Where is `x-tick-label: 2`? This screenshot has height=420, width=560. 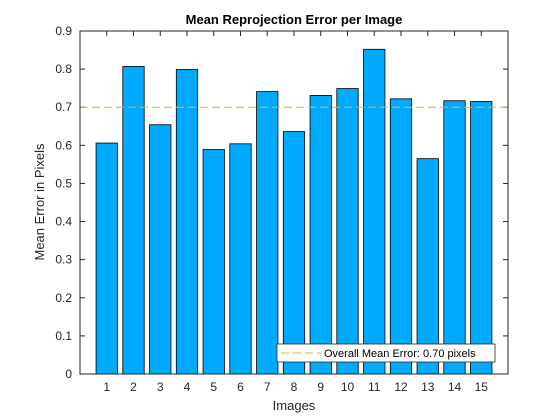
x-tick-label: 2 is located at coordinates (133, 387).